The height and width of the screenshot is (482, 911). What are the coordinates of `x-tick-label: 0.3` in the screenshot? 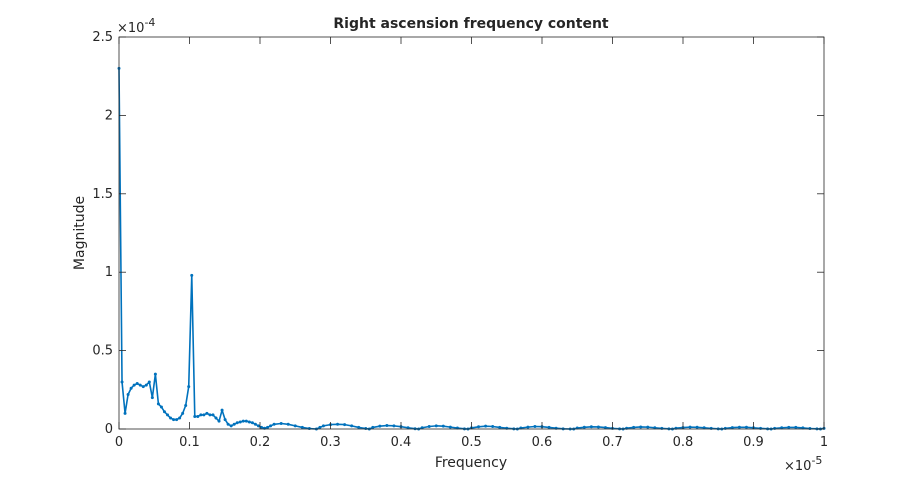 It's located at (330, 442).